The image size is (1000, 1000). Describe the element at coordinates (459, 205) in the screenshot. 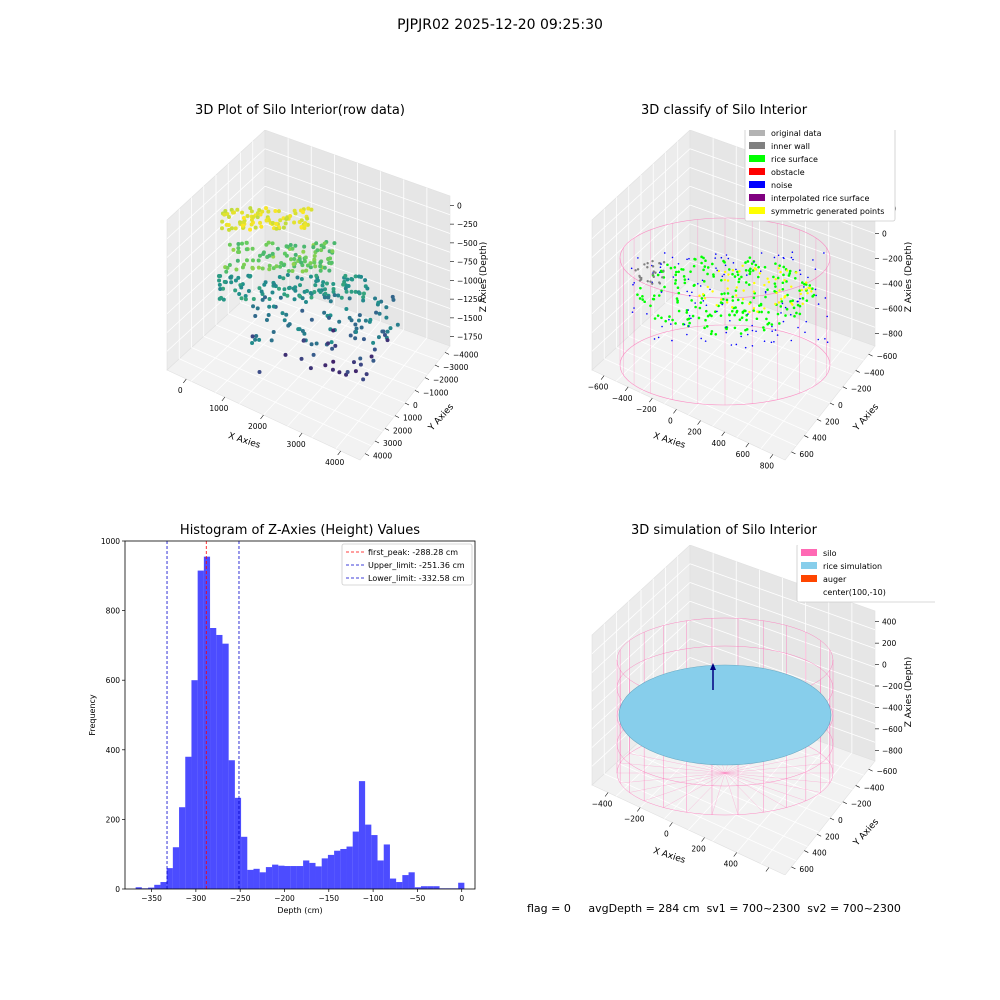

I see `z-tick-label: 0` at that location.